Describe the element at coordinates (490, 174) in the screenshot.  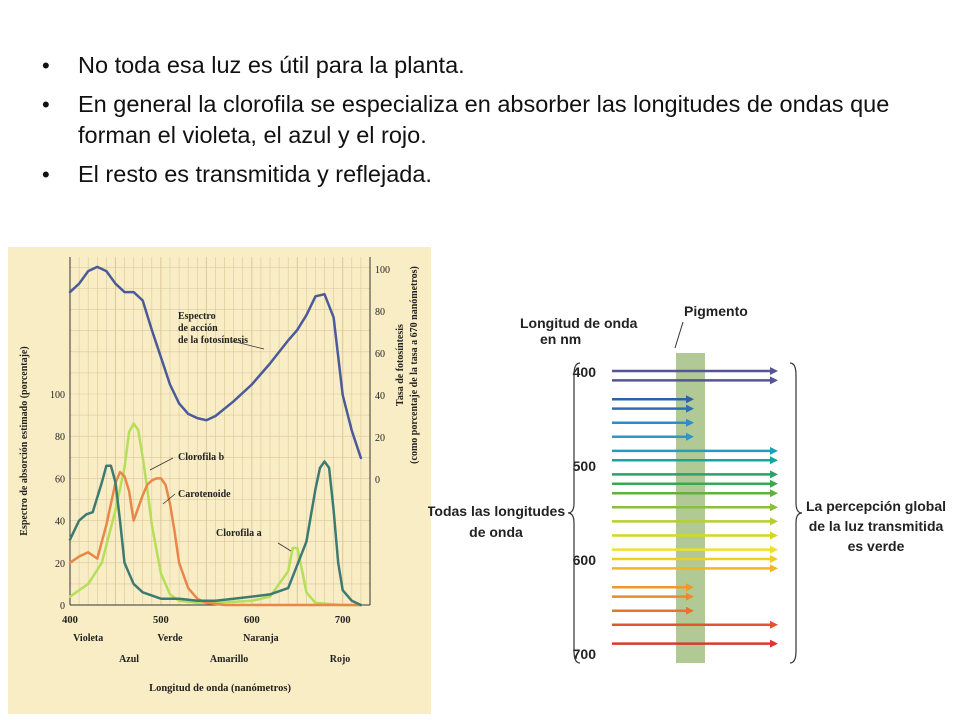
I see `bullet-item: • El resto es transmitida y reflejada.` at that location.